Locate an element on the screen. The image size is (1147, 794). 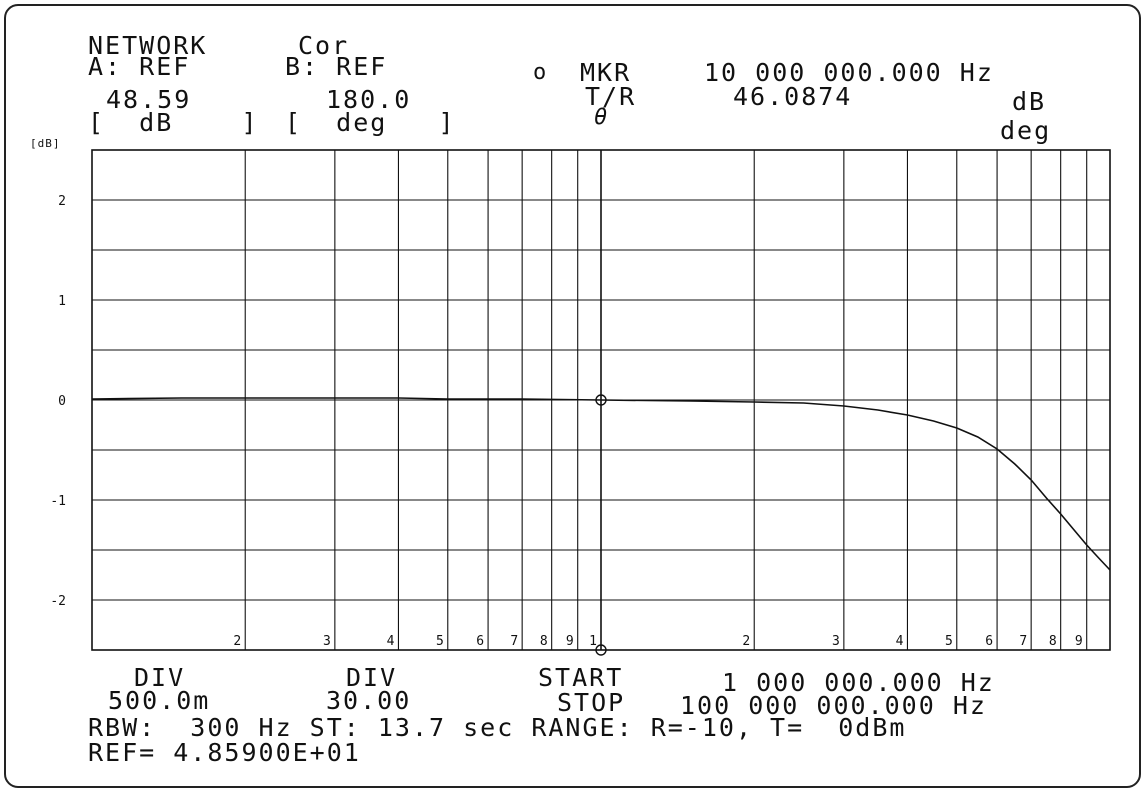
y-tick-label: 2 is located at coordinates (62, 201).